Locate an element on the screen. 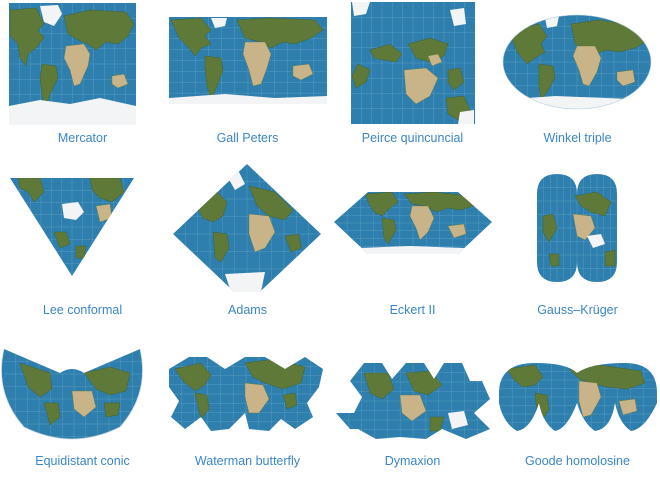 Image resolution: width=660 pixels, height=488 pixels. gall-peters-map-thumbnail is located at coordinates (248, 60).